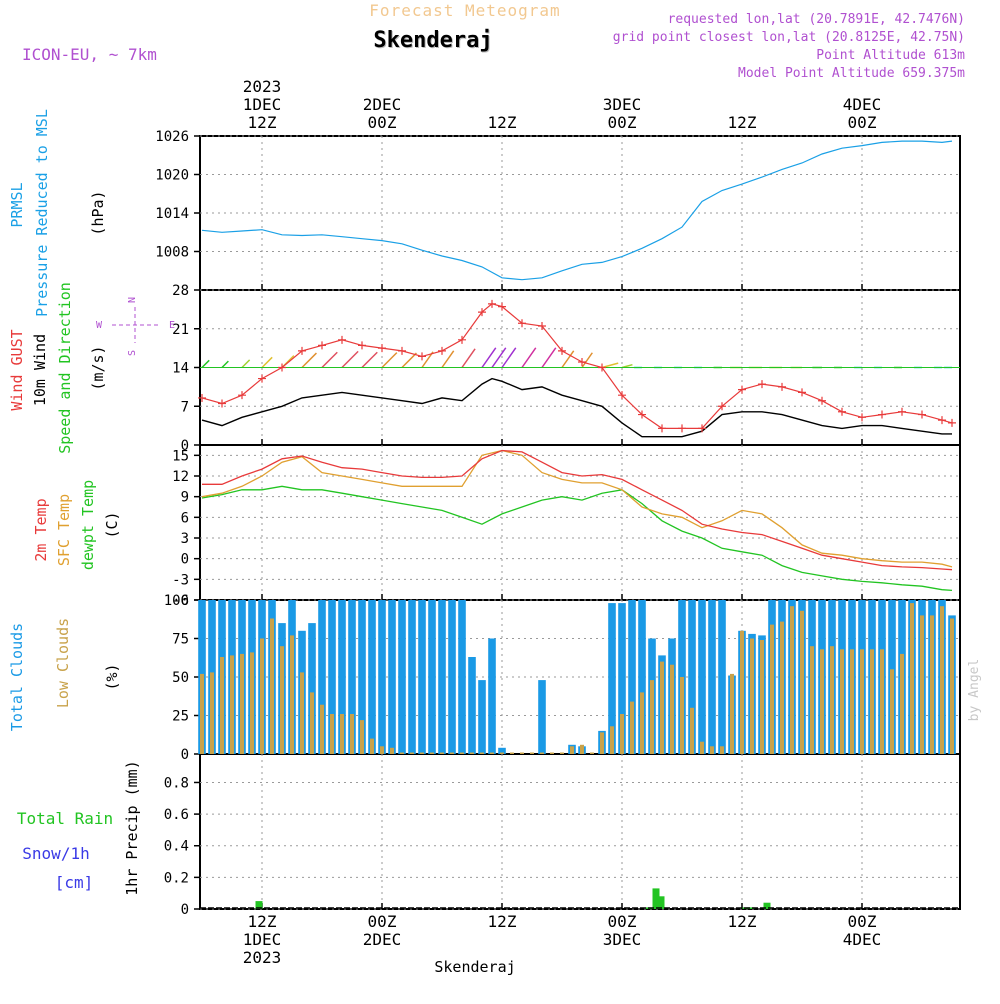 The width and height of the screenshot is (1000, 1004). I want to click on low-cloud-label: Low Clouds, so click(63, 663).